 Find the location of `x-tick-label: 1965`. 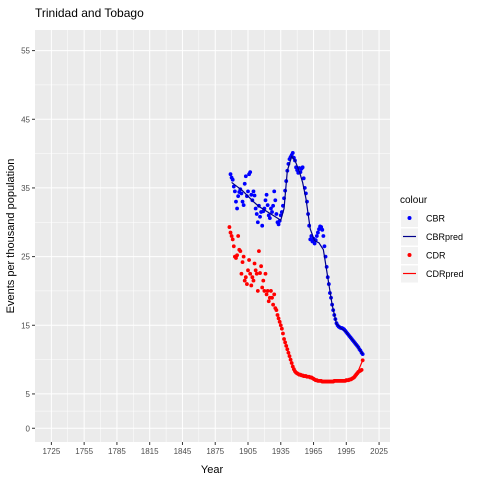

x-tick-label: 1965 is located at coordinates (314, 451).